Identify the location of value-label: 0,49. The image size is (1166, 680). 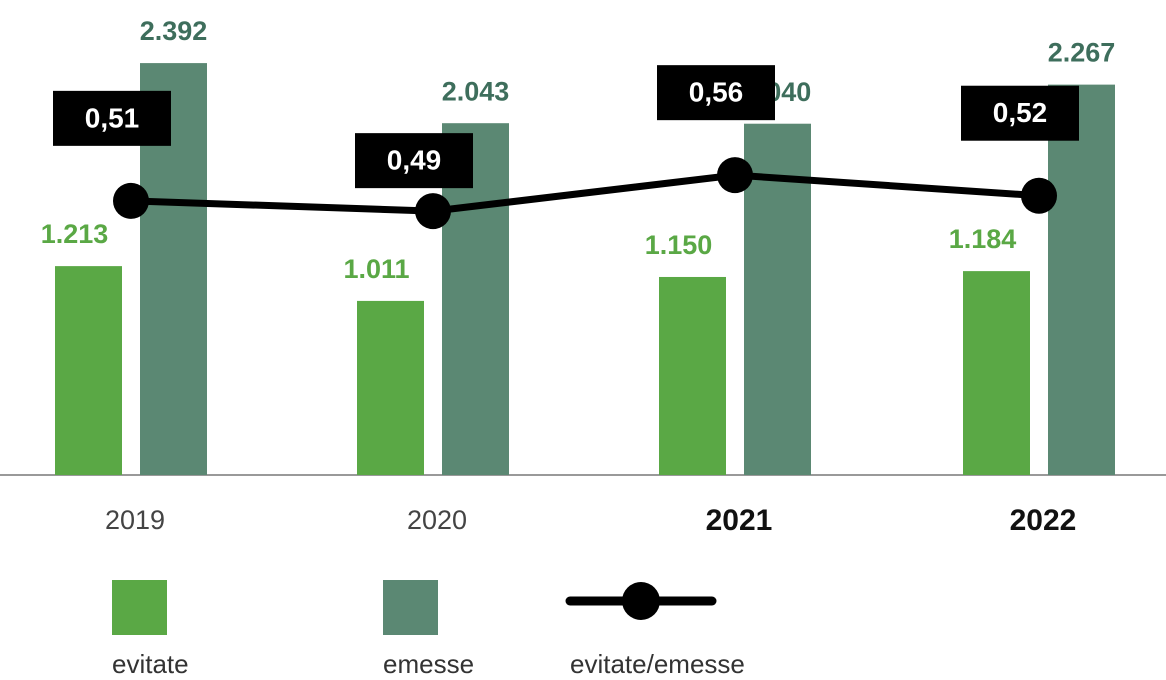
(414, 160).